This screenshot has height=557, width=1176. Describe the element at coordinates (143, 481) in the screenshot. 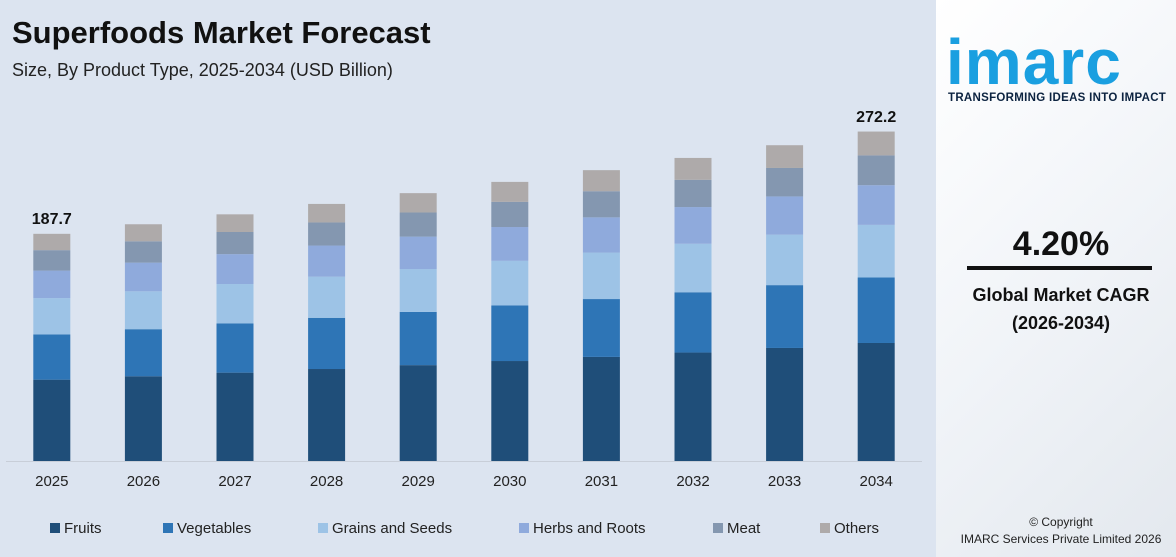

I see `x-tick-label: 2026` at that location.